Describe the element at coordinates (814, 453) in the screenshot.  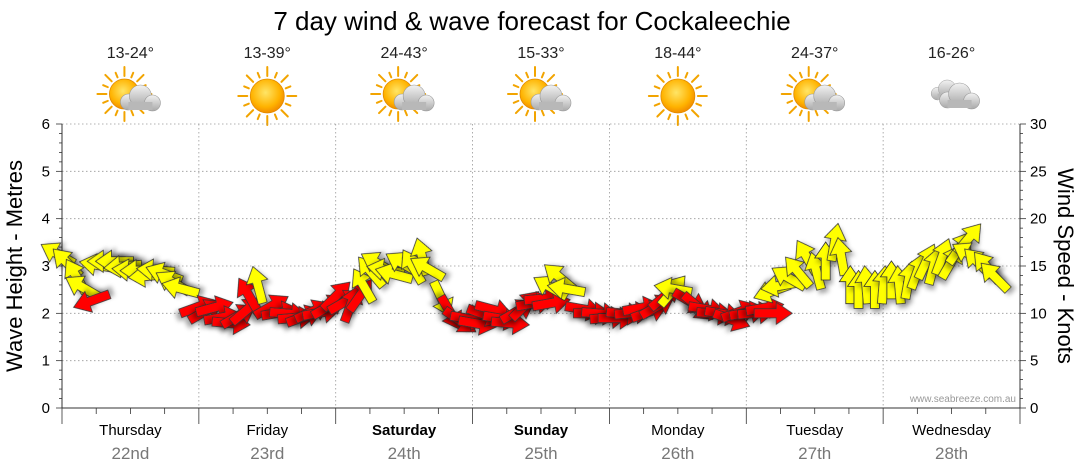
I see `day-date-label: 27th` at that location.